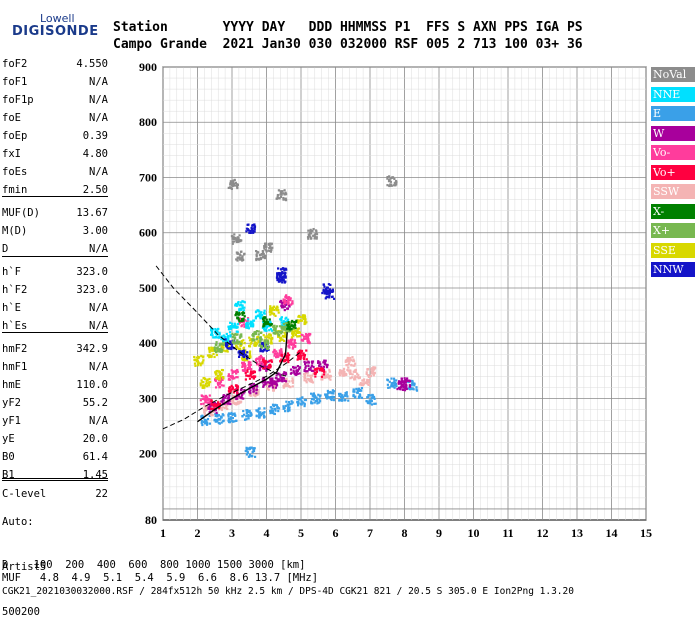 This screenshot has height=635, width=700. What do you see at coordinates (11, 385) in the screenshot?
I see `param-name: hmE` at bounding box center [11, 385].